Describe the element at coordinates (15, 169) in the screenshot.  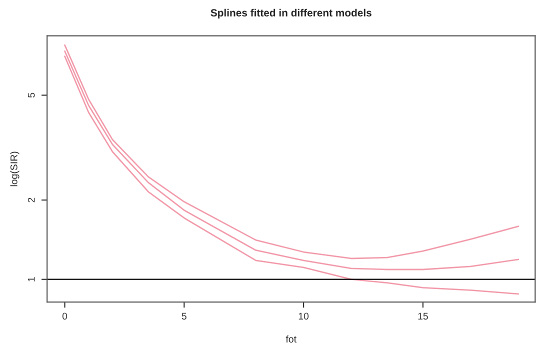
I see `y-axis-title: log(SIR)` at that location.